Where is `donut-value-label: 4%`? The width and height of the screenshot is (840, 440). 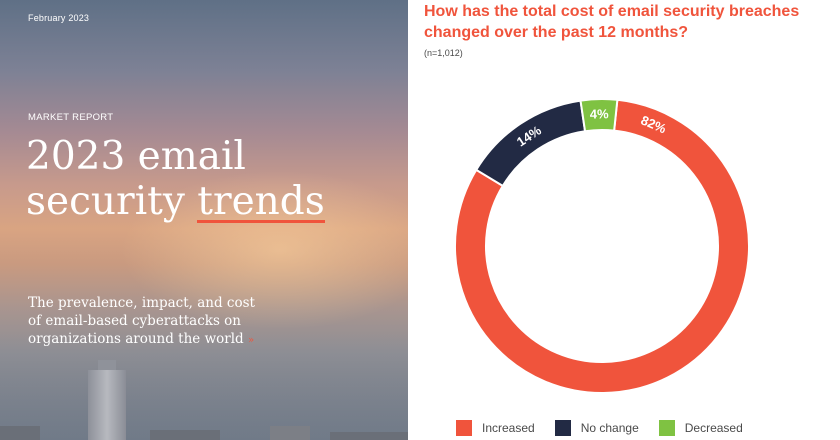 donut-value-label: 4% is located at coordinates (600, 113).